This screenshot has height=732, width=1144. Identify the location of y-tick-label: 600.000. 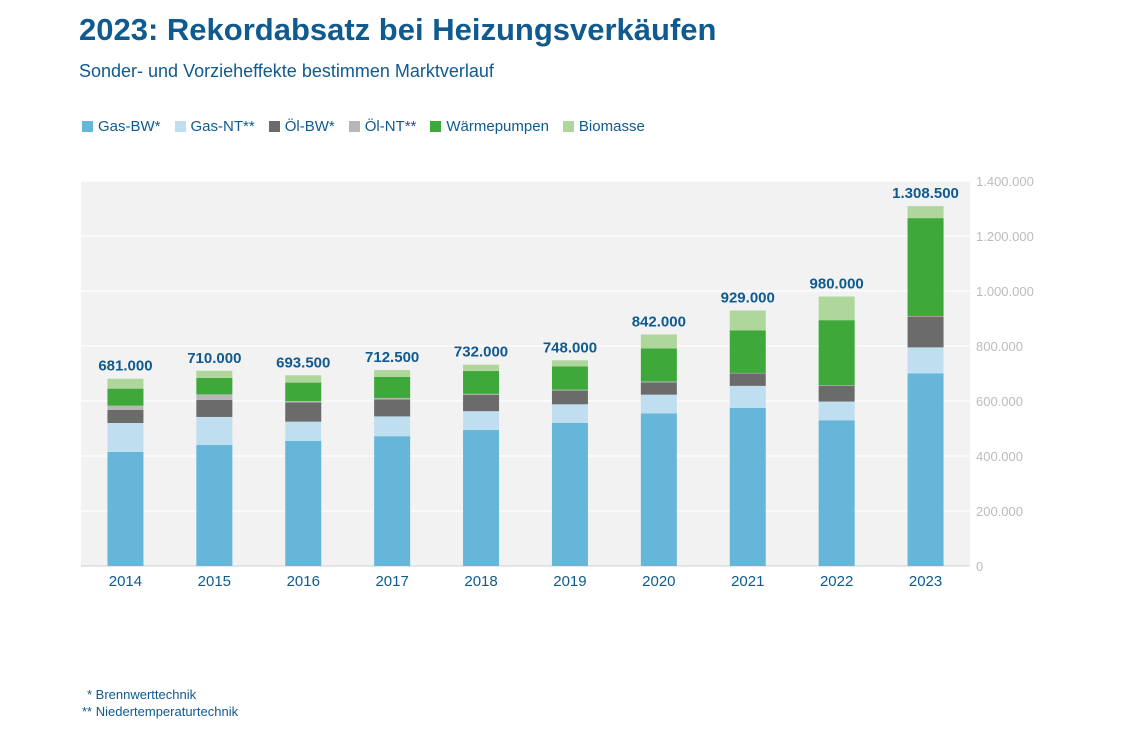
(999, 401).